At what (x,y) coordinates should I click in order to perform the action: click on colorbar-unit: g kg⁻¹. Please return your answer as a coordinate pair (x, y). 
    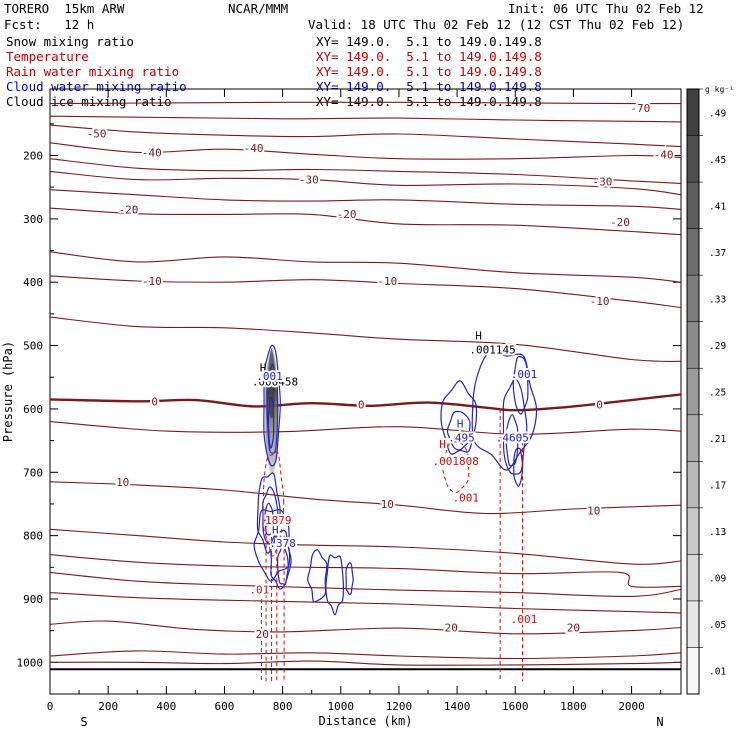
    Looking at the image, I should click on (719, 89).